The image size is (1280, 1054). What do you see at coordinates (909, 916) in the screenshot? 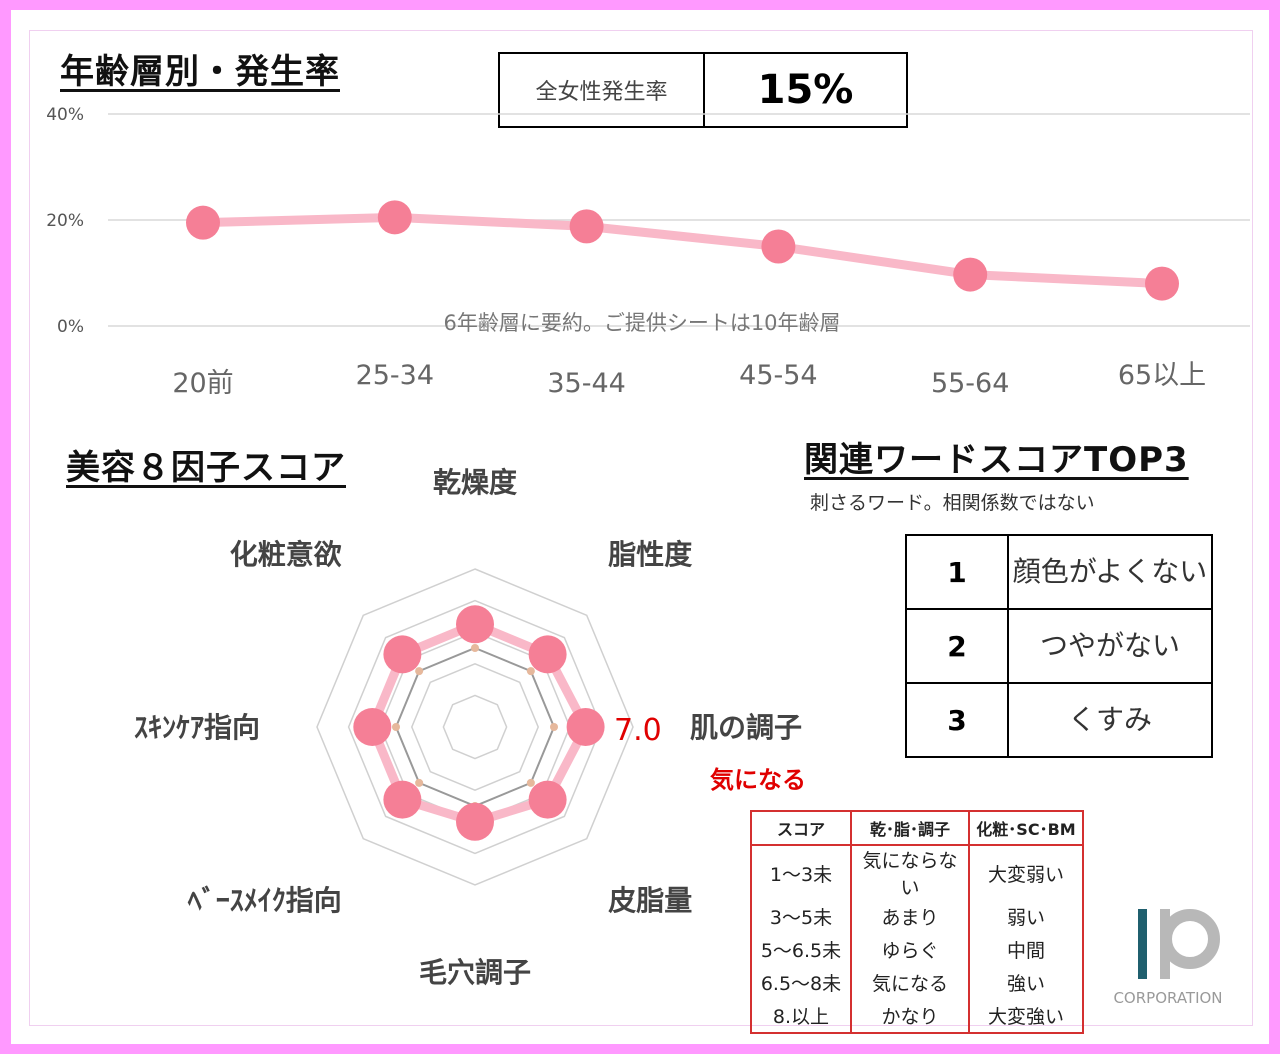
I see `legend-cell: あまり` at bounding box center [909, 916].